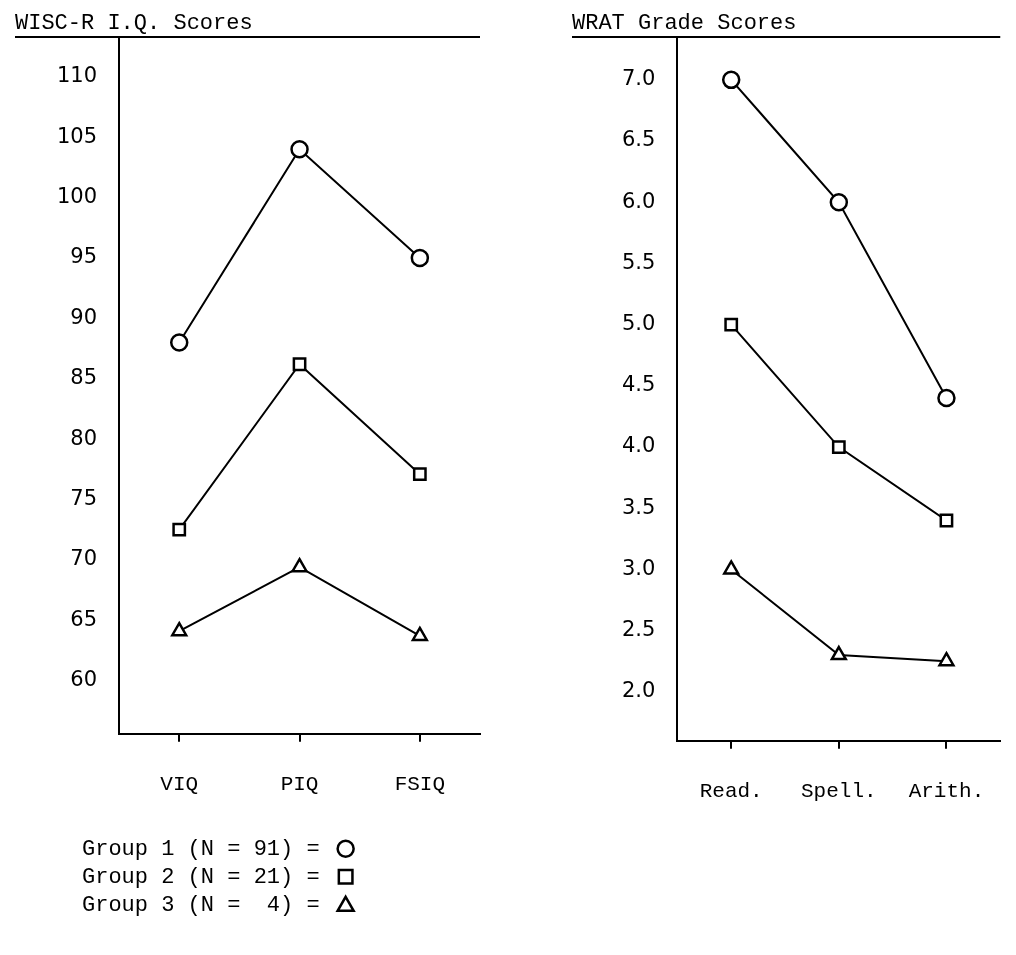 This screenshot has width=1016, height=955. What do you see at coordinates (77, 135) in the screenshot?
I see `y-tick-label: 105` at bounding box center [77, 135].